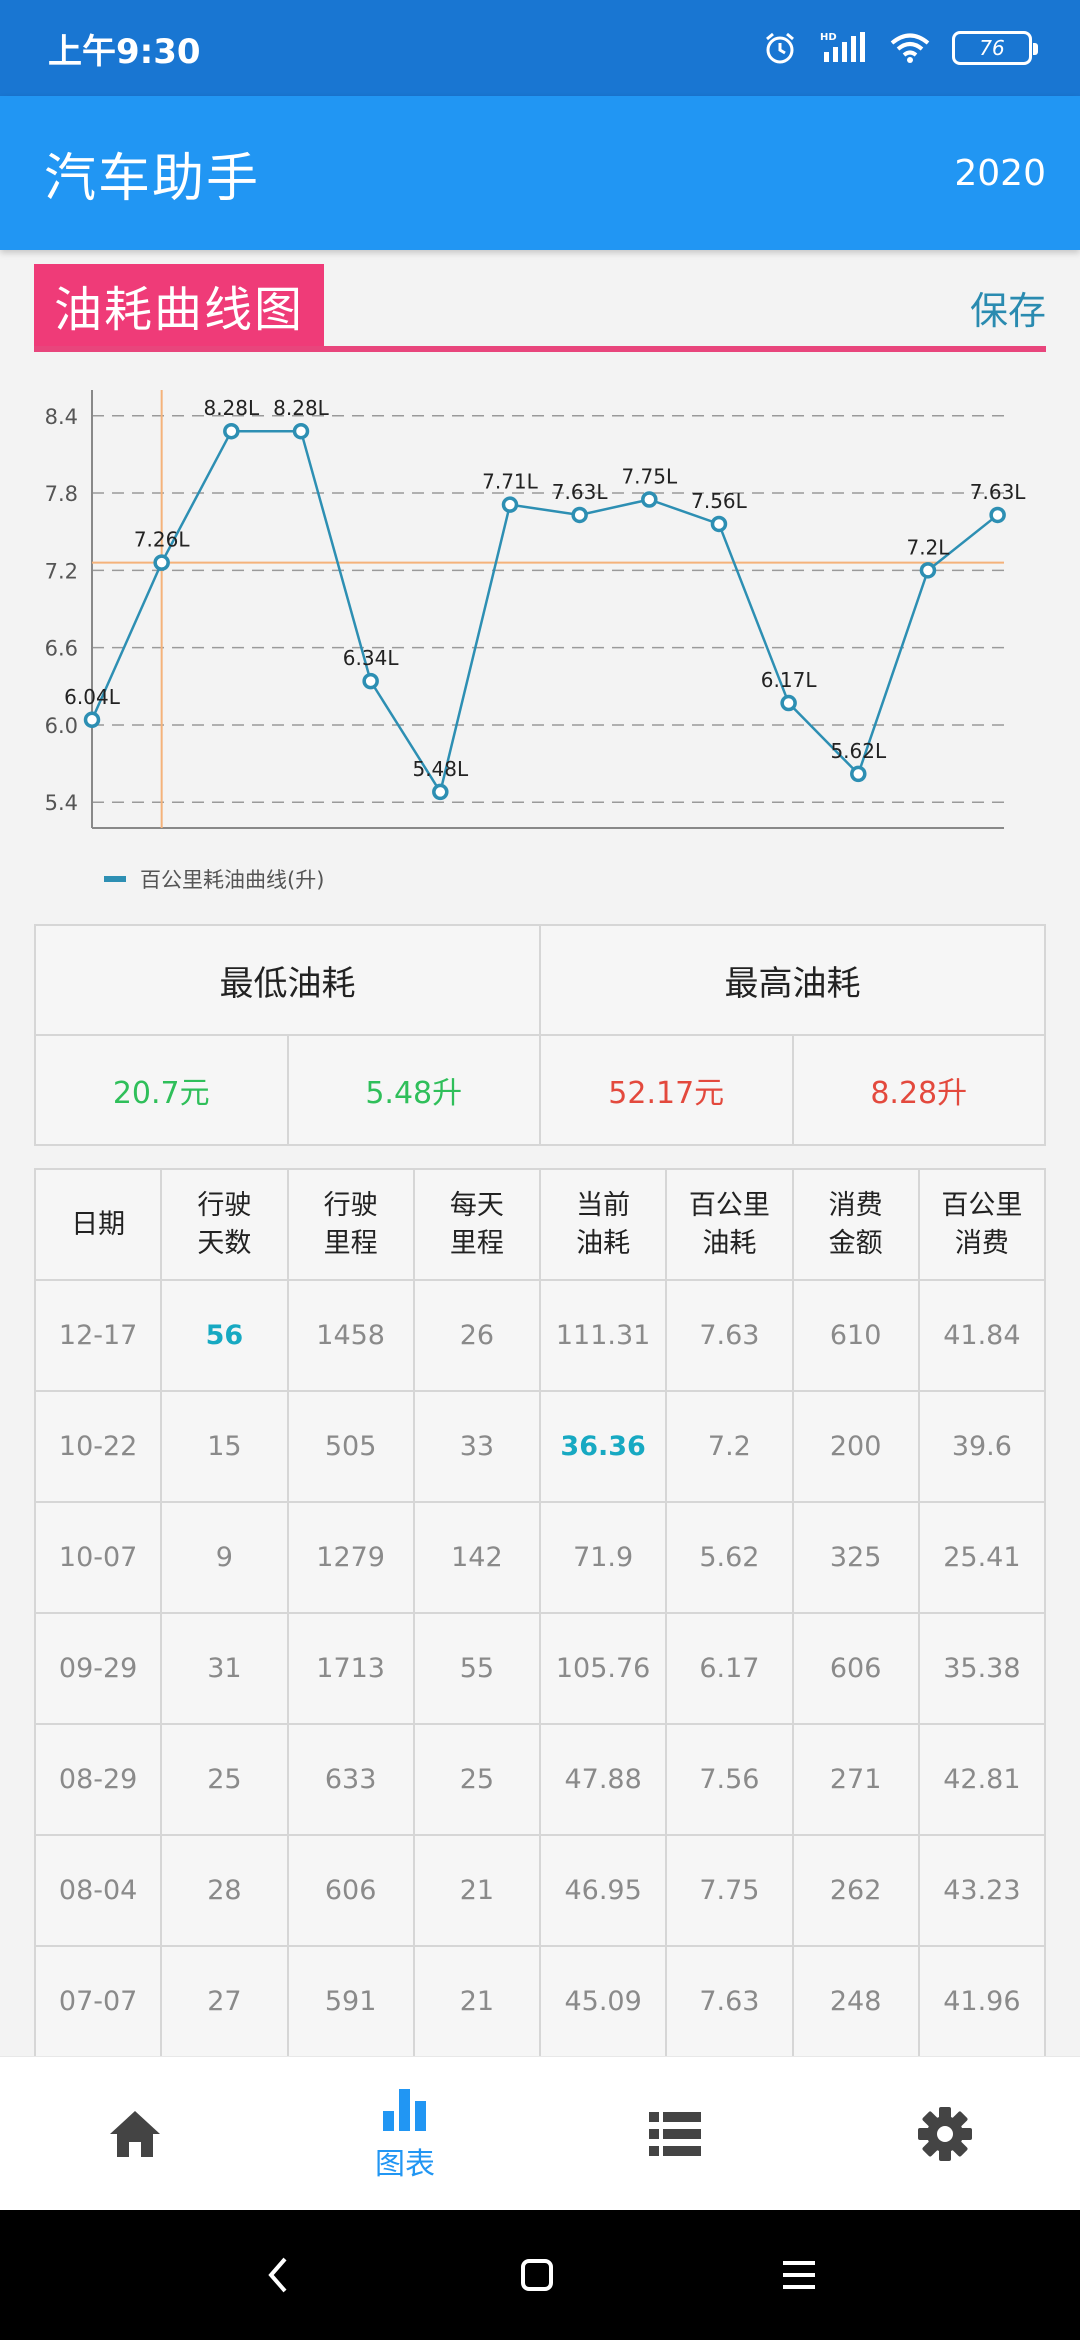  Describe the element at coordinates (161, 1093) in the screenshot. I see `min-cost-value: 20.7元` at that location.